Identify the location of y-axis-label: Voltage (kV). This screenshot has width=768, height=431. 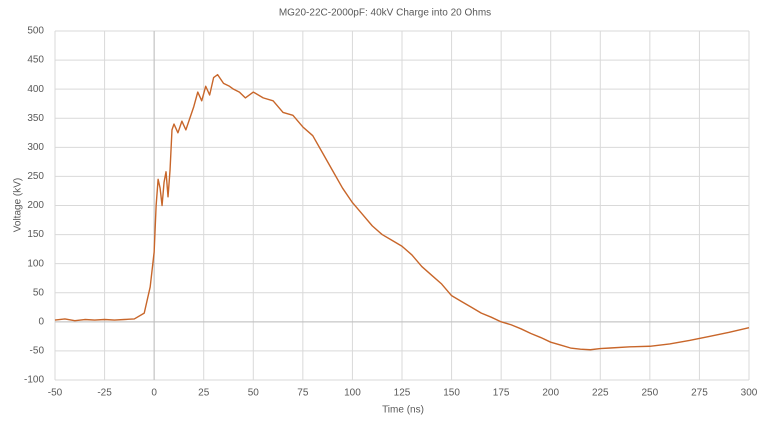
(18, 205).